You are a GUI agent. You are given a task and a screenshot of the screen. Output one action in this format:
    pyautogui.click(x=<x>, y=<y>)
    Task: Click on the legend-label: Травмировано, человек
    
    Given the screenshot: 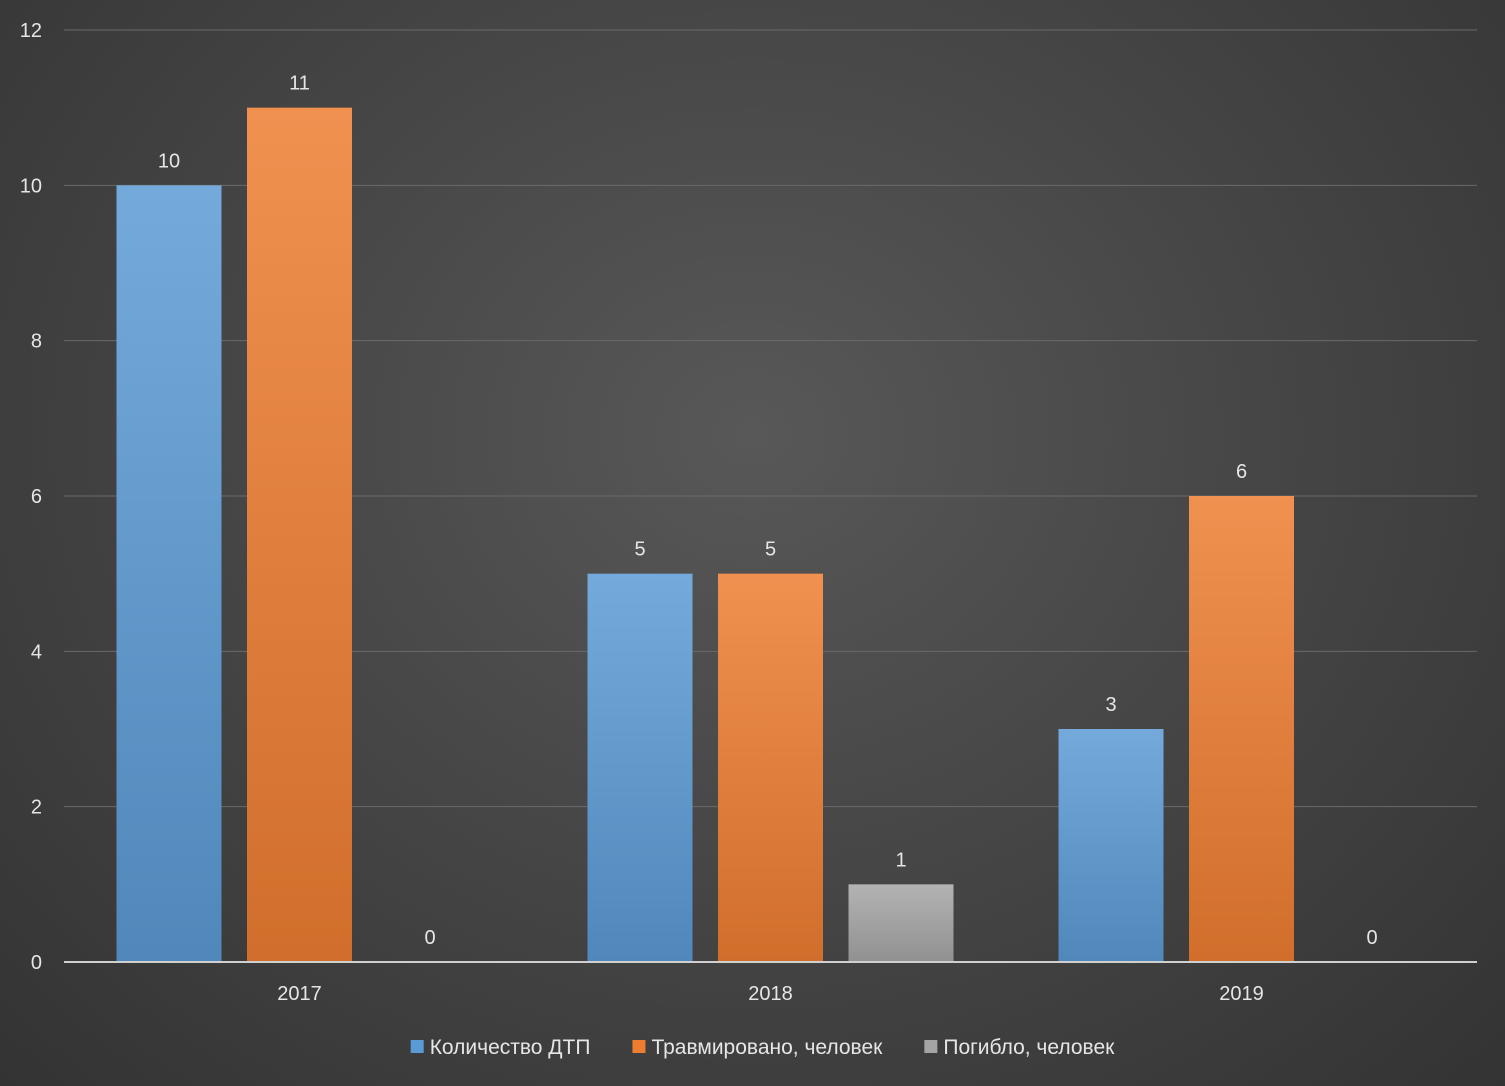 What is the action you would take?
    pyautogui.click(x=767, y=1047)
    